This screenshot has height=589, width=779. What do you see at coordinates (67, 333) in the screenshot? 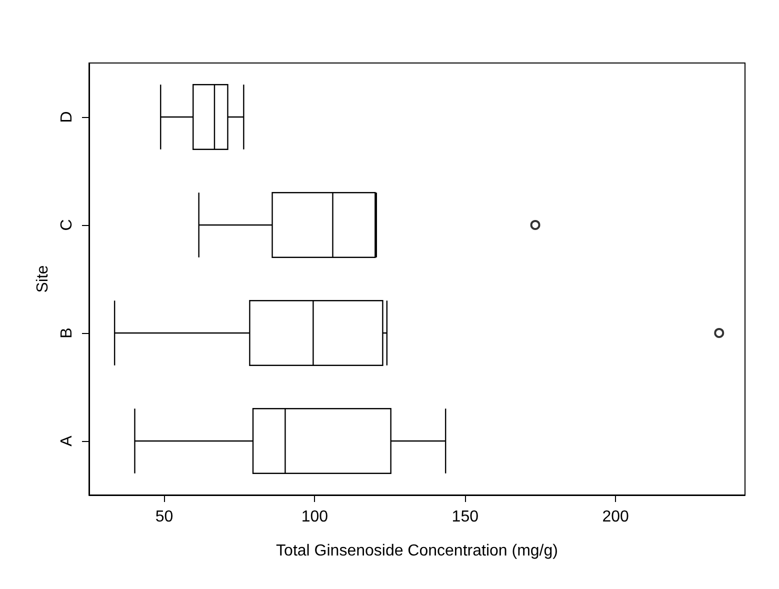
I see `y-tick-label: B` at bounding box center [67, 333].